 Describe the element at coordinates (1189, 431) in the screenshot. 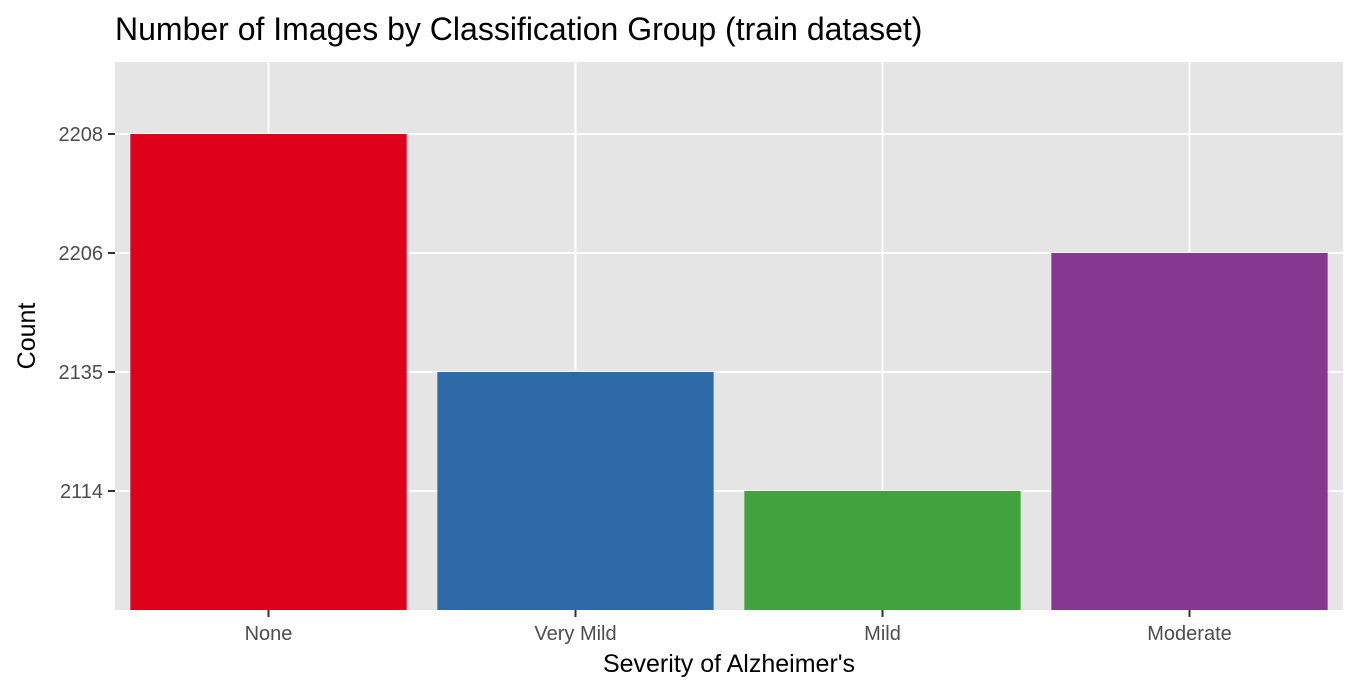

I see `bar-moderate` at that location.